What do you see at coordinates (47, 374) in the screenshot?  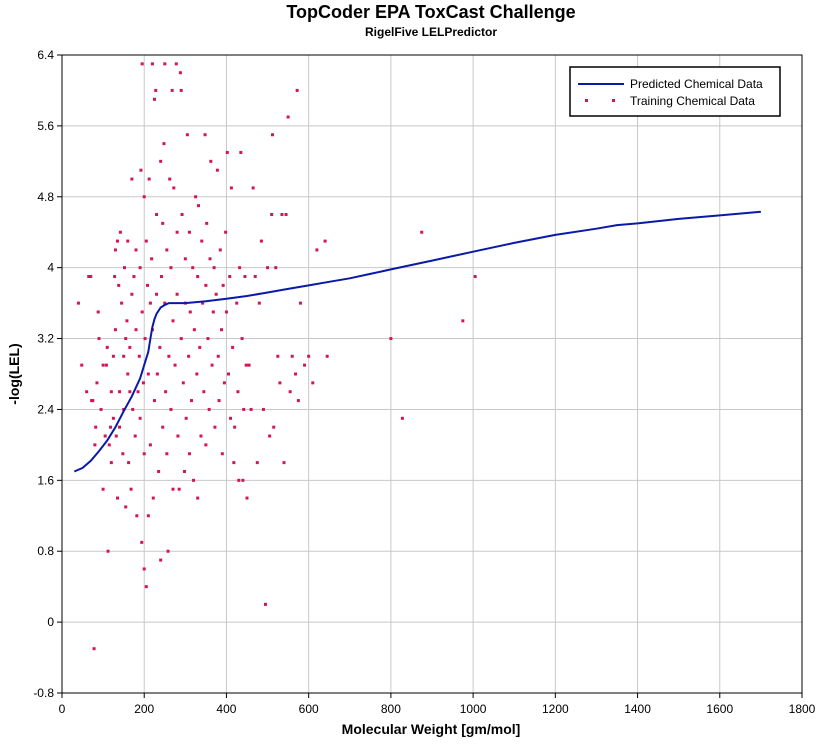 I see `y-axis-ticks: -0.8 0 0.8 1.6 2.4 3.2 4 4.8 5.6 6.4` at bounding box center [47, 374].